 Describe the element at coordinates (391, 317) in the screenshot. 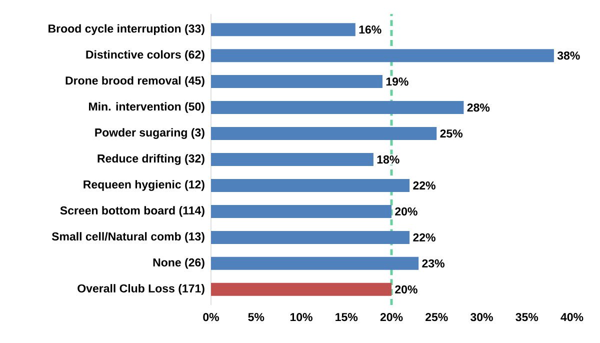

I see `x-tick-label: 20%` at that location.